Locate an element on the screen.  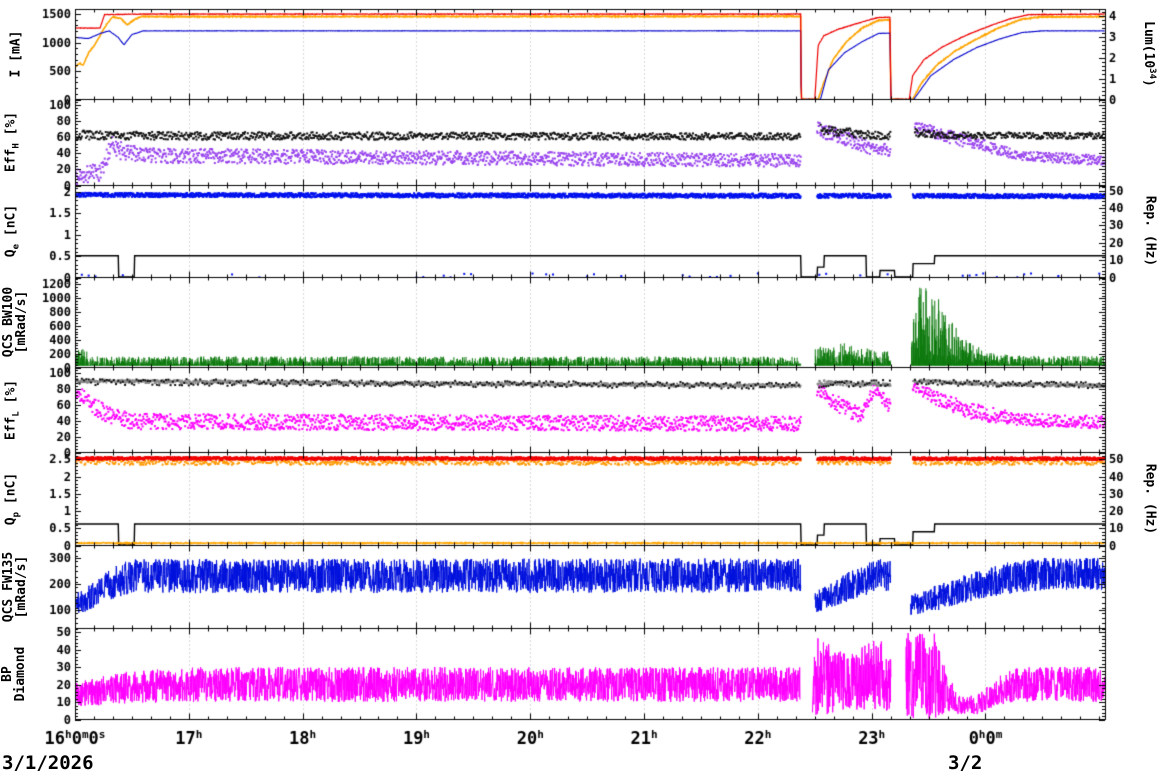
eff-l-axis-label: EffL [%] is located at coordinates (12, 409).